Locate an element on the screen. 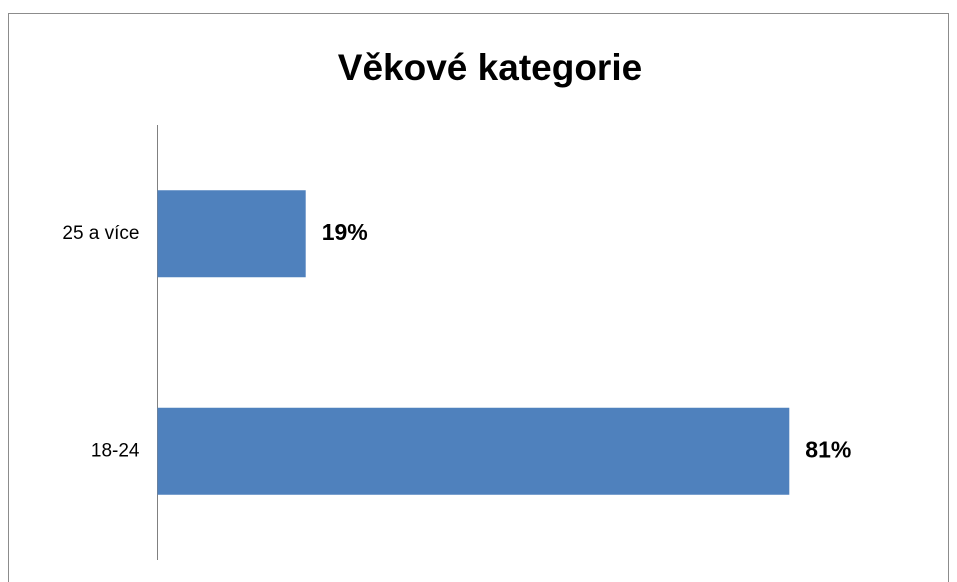  data-label: 19% is located at coordinates (345, 232).